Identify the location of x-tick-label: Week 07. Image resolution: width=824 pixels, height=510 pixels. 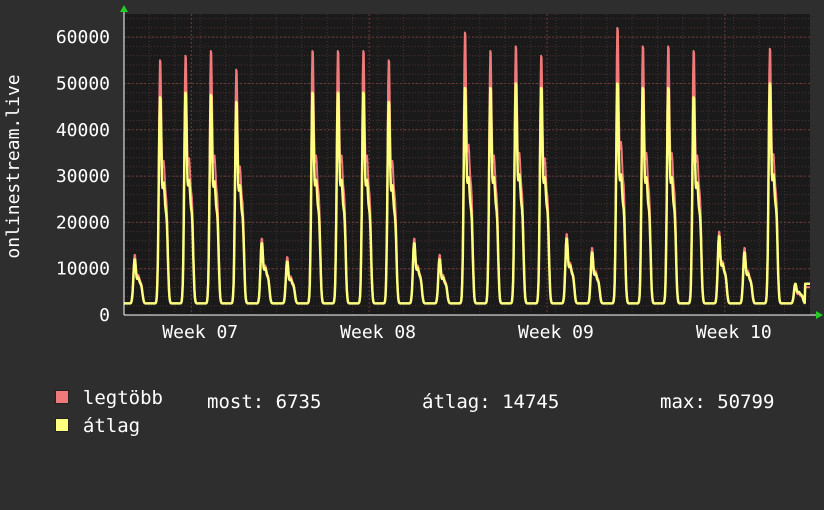
(200, 332).